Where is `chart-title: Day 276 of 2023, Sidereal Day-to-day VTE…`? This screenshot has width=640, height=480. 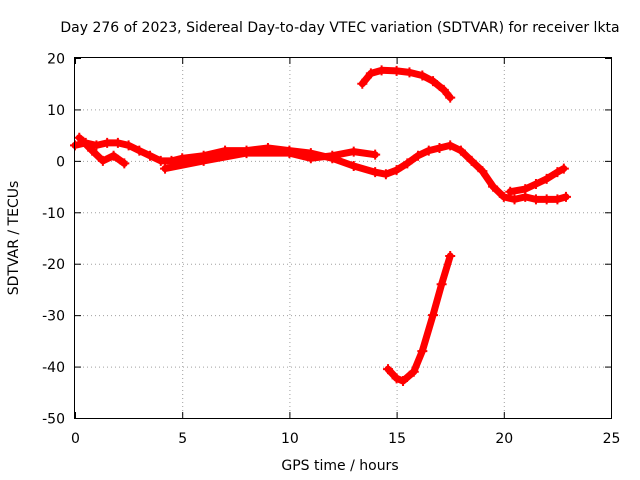
chart-title: Day 276 of 2023, Sidereal Day-to-day VTE… is located at coordinates (339, 28).